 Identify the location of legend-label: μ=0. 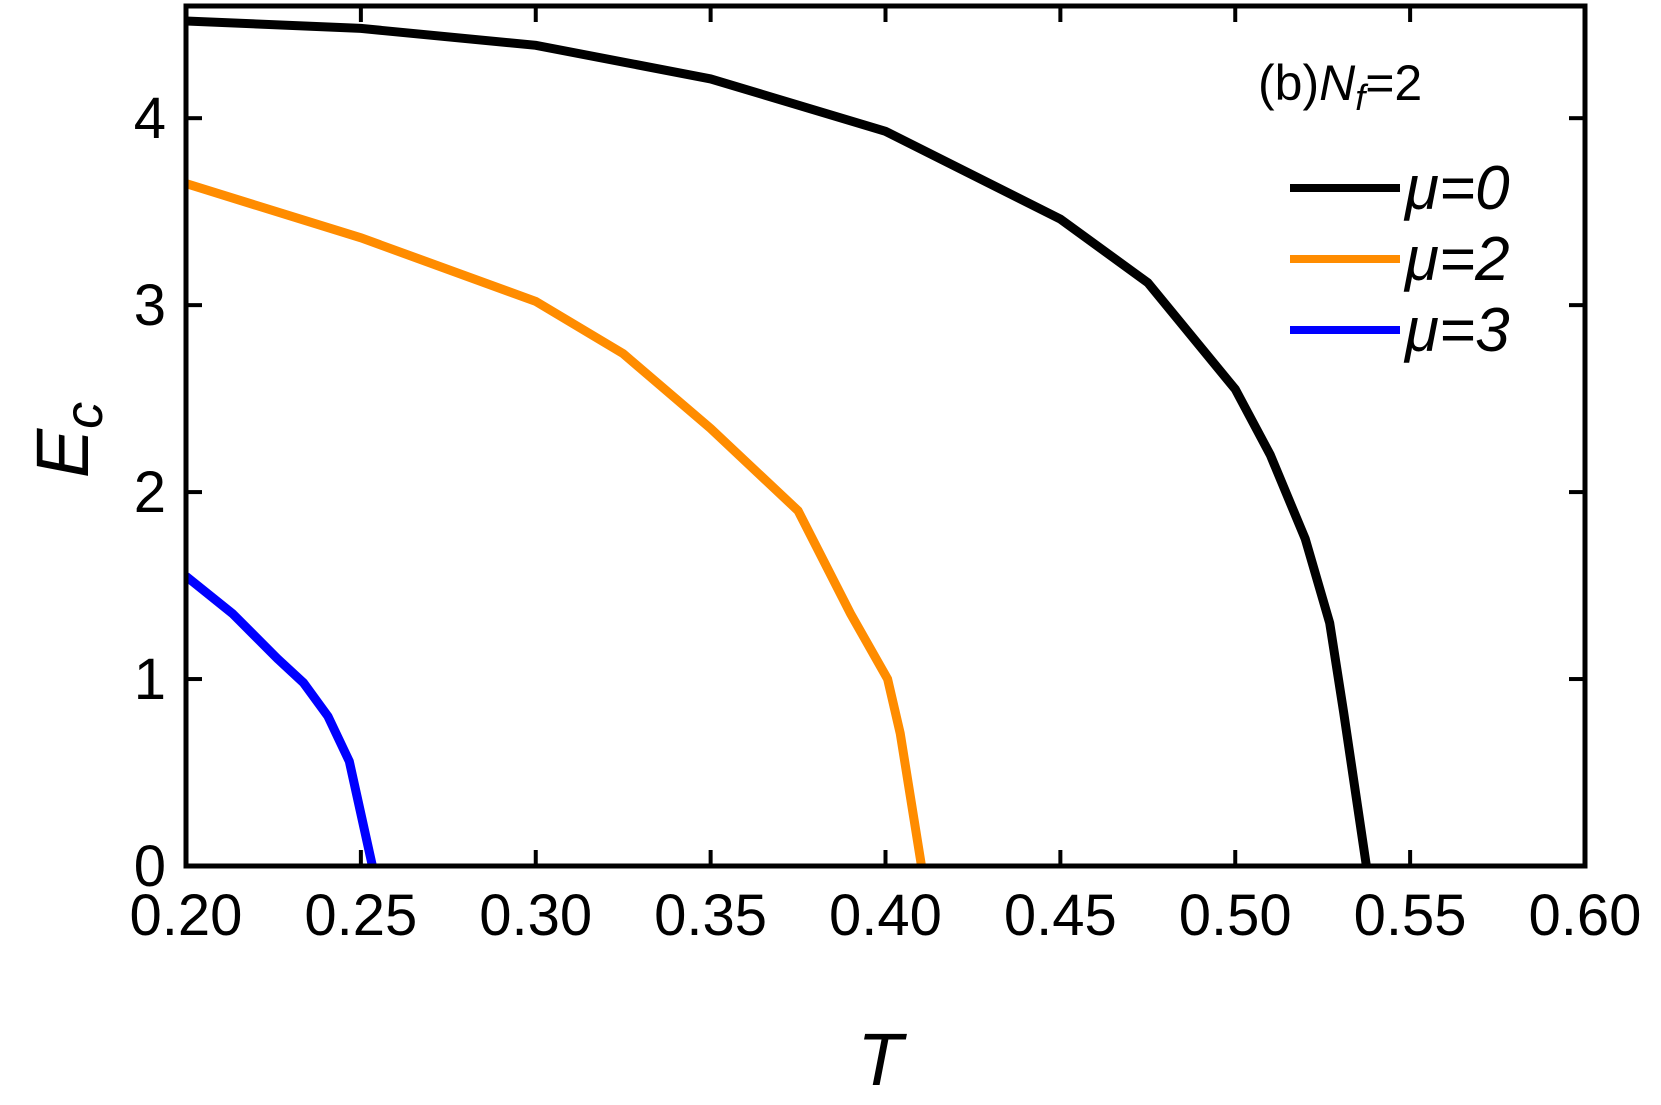
(1456, 188).